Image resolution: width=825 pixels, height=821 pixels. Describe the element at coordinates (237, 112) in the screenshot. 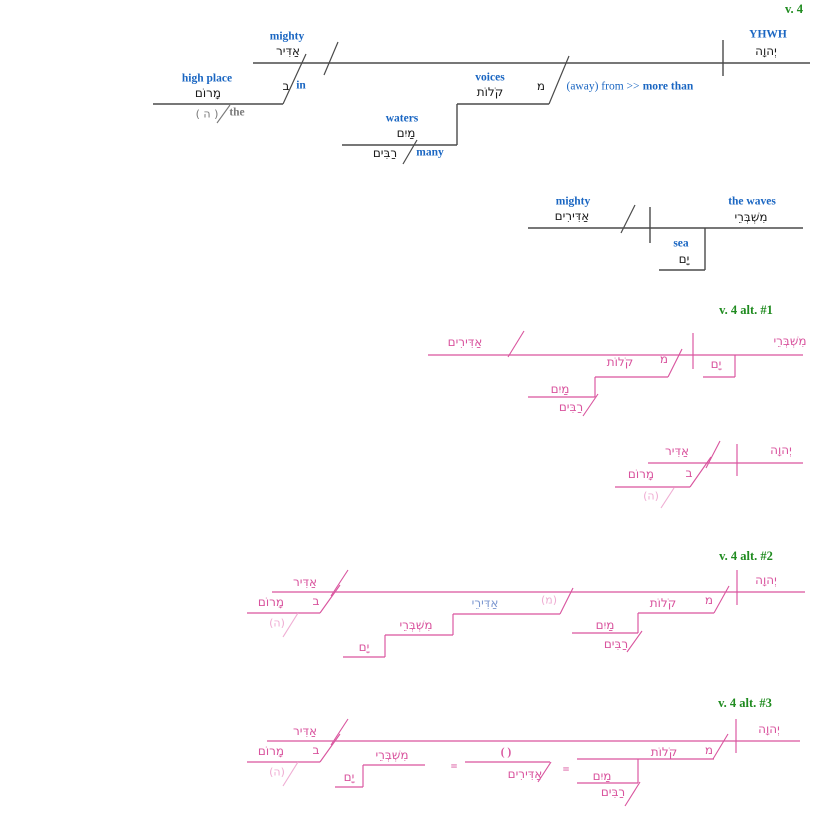

I see `gloss-the: the` at that location.